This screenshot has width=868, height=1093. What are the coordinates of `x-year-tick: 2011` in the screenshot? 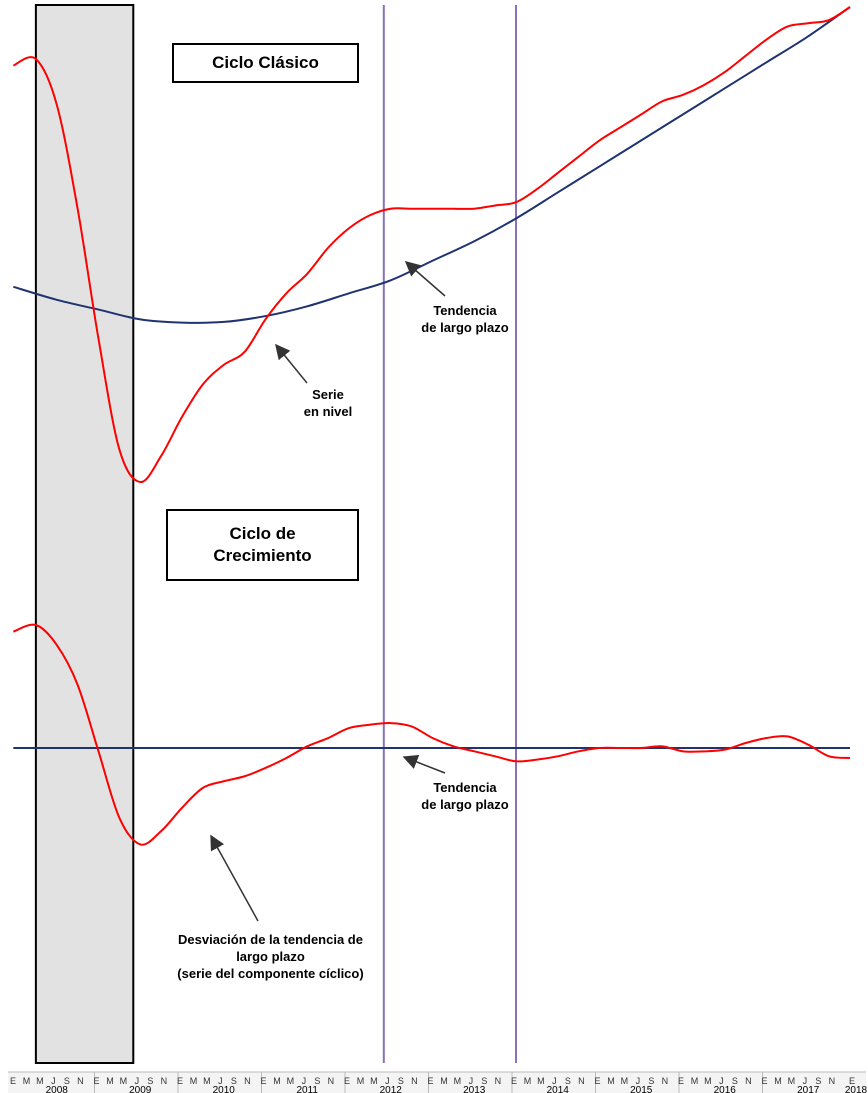 It's located at (307, 1089).